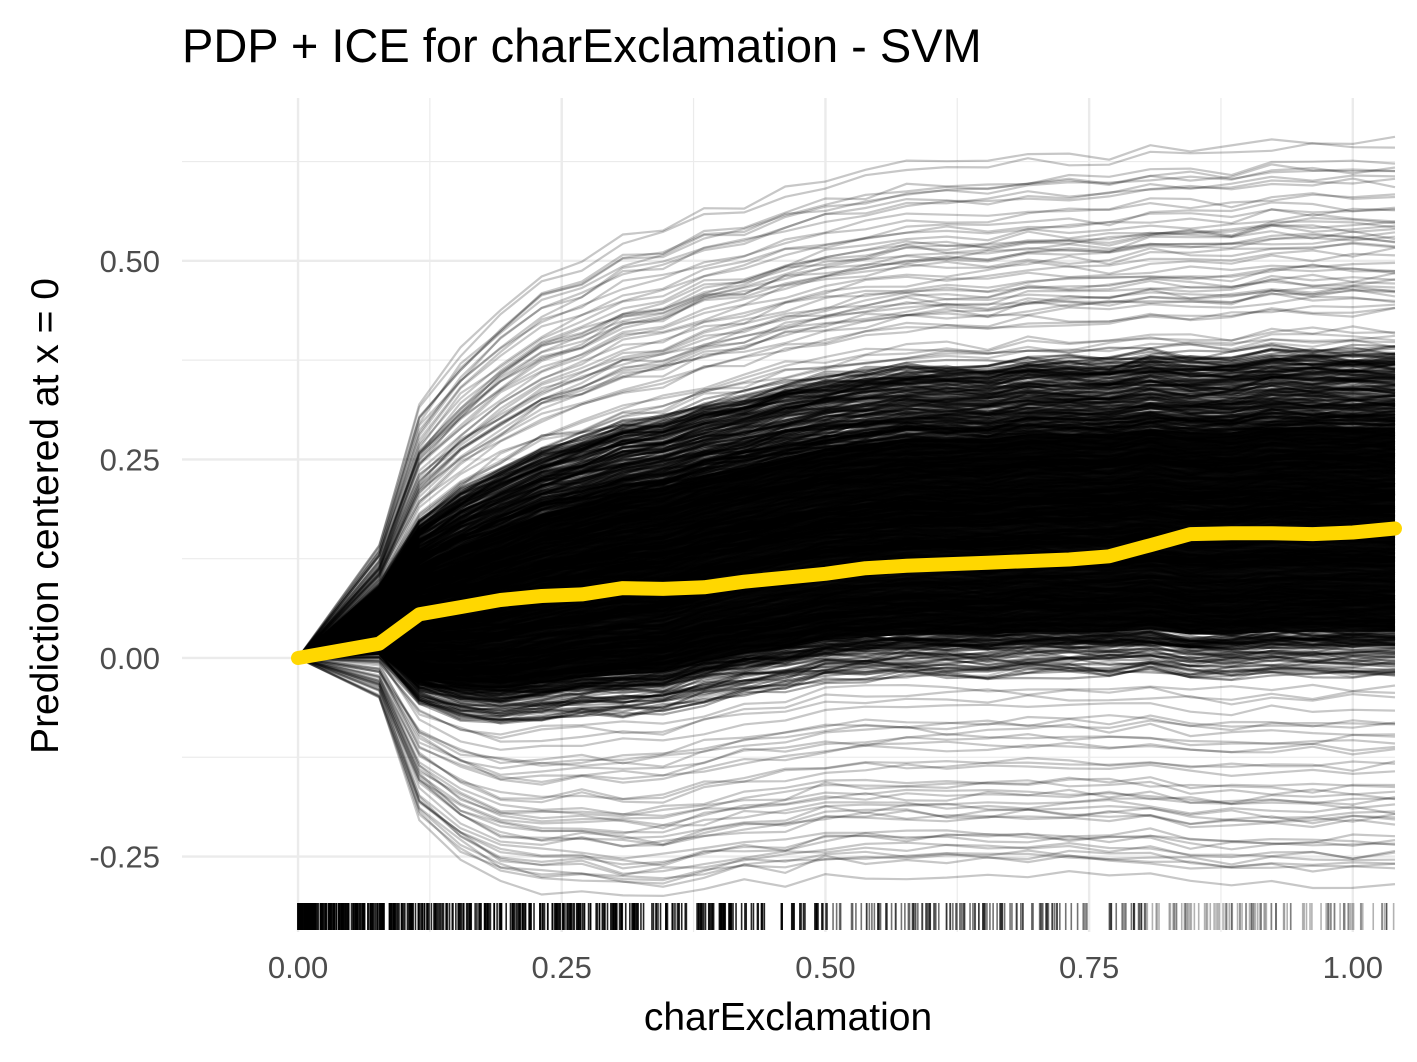 This screenshot has height=1062, width=1417. Describe the element at coordinates (788, 1017) in the screenshot. I see `x-axis-title: charExclamation` at that location.